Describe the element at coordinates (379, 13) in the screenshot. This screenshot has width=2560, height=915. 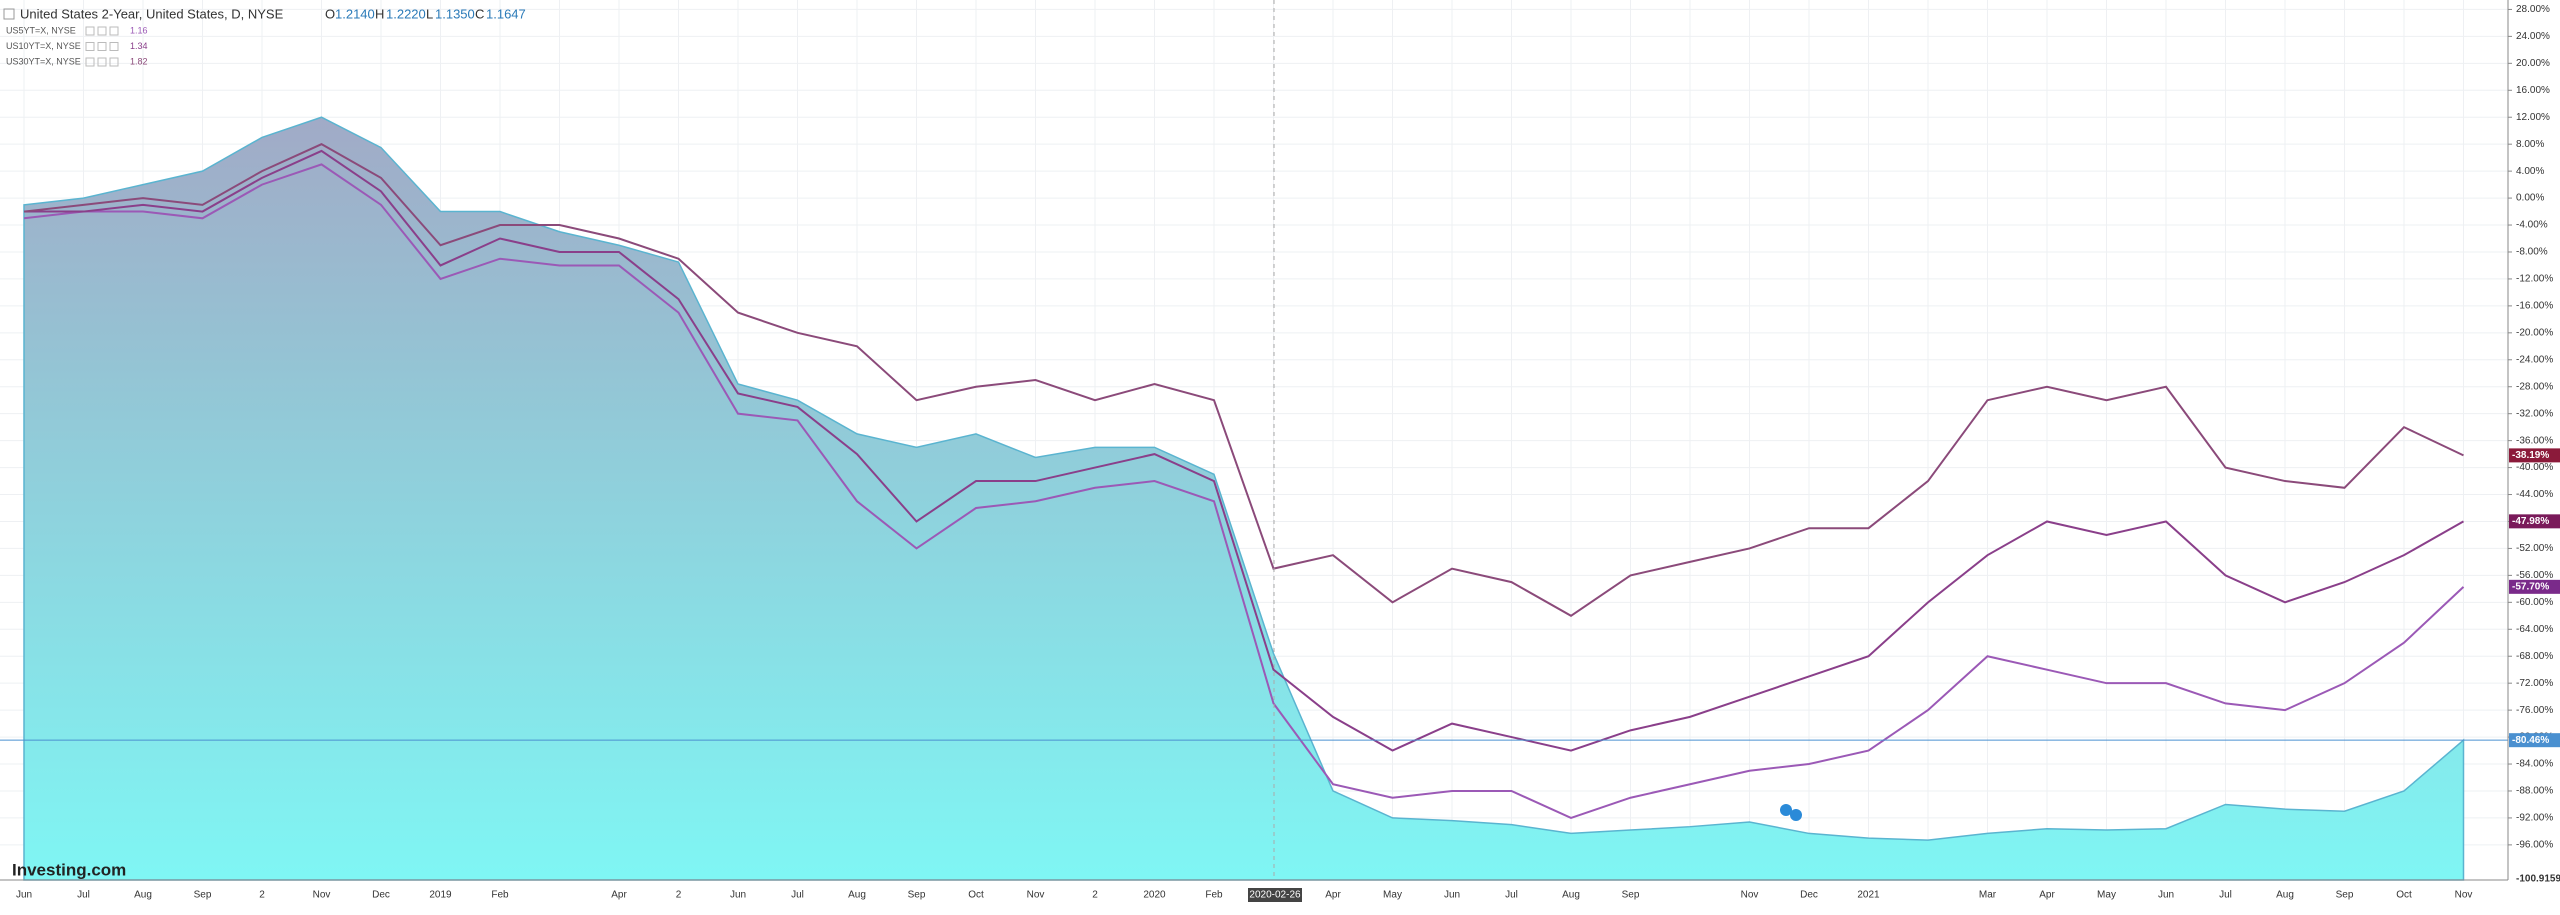
I see `high-label: H` at that location.